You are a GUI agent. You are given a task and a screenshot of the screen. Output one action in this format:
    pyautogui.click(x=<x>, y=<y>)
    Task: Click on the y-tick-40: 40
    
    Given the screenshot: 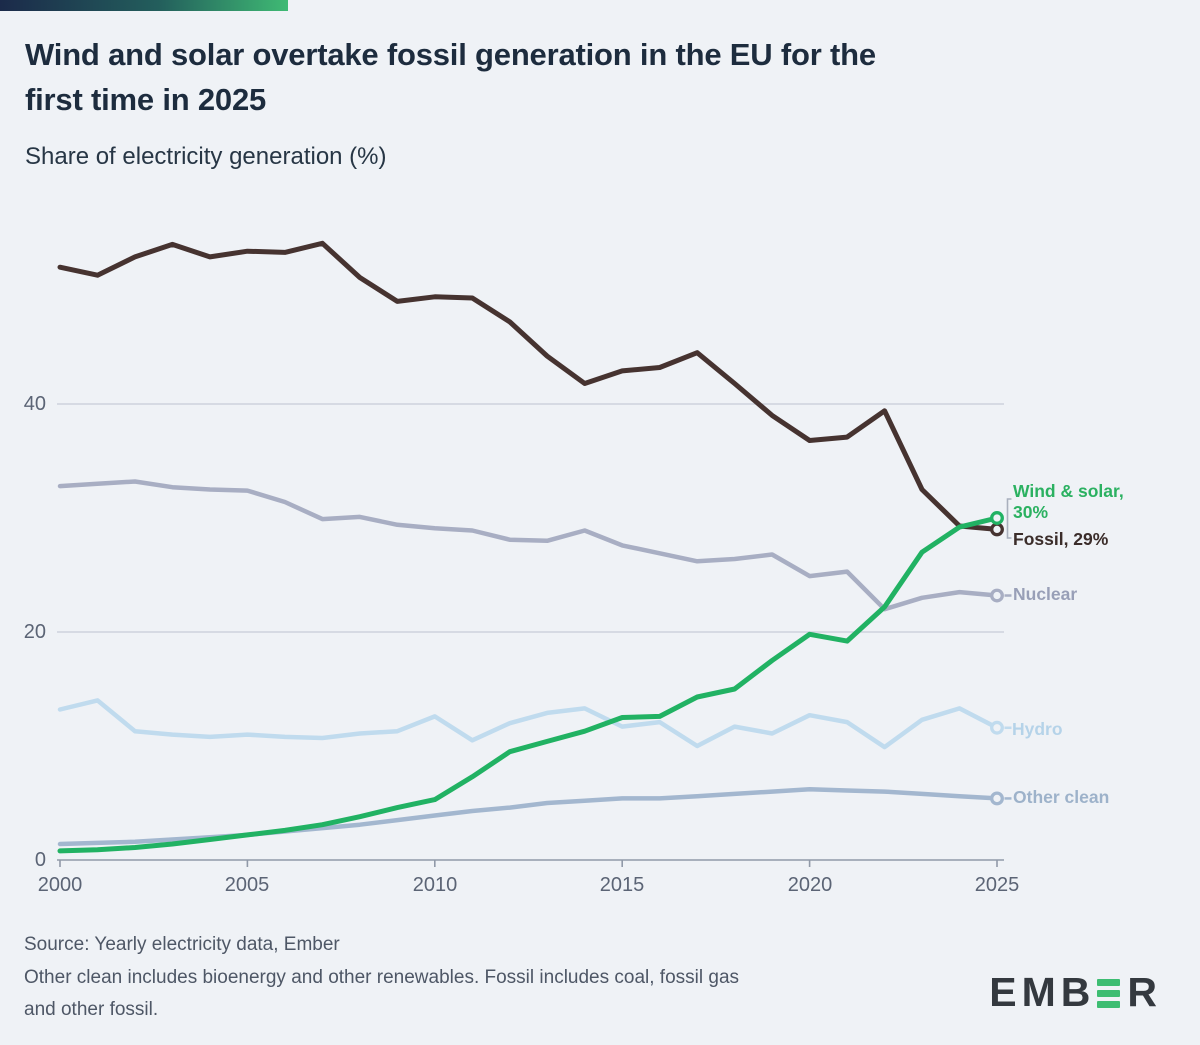 What is the action you would take?
    pyautogui.click(x=35, y=404)
    